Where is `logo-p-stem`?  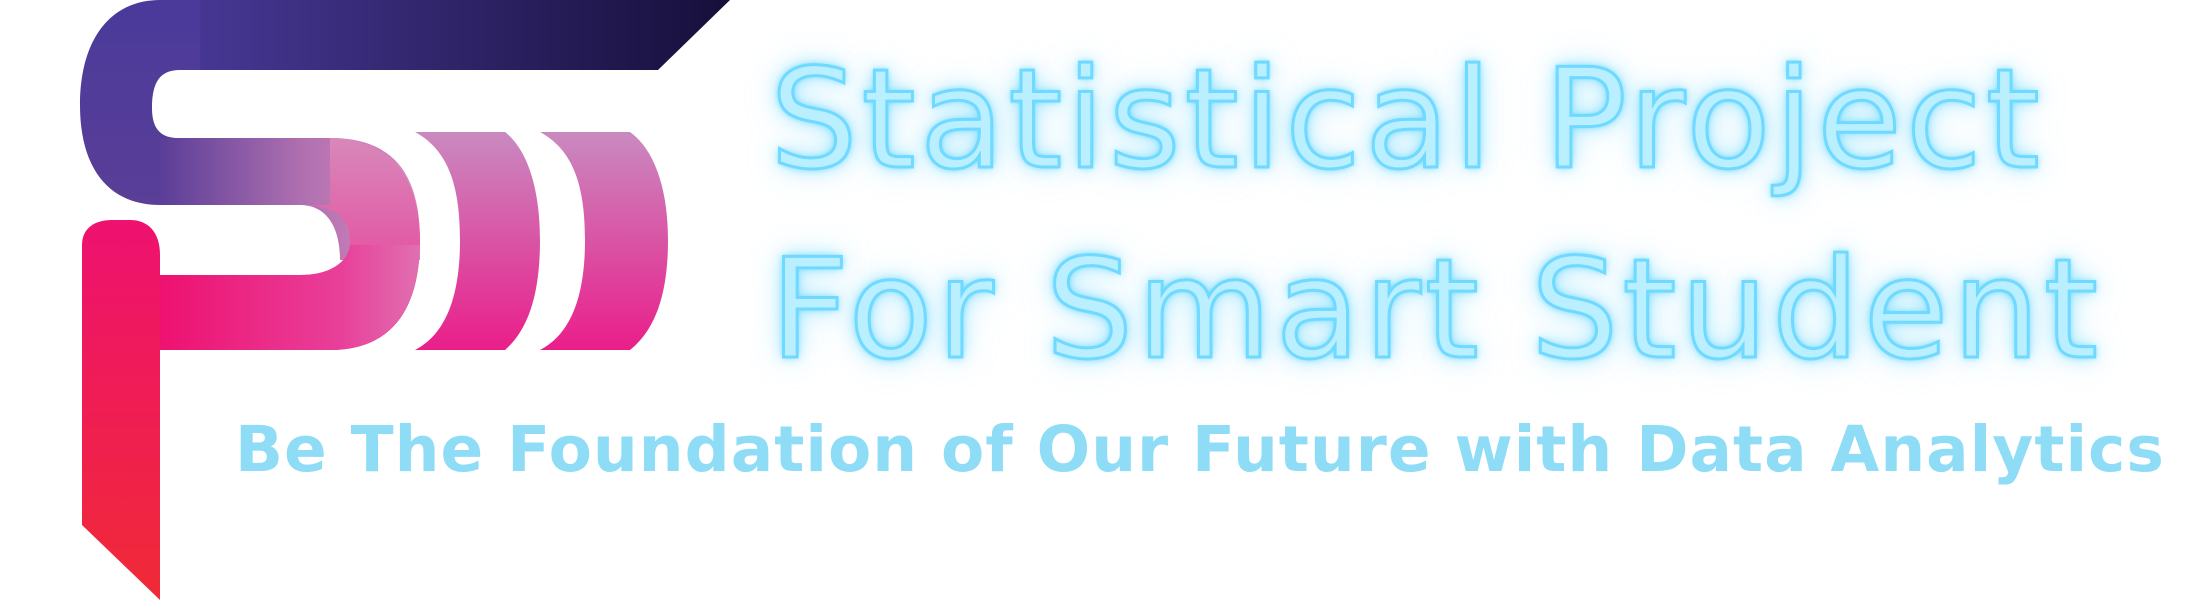 logo-p-stem is located at coordinates (121, 410).